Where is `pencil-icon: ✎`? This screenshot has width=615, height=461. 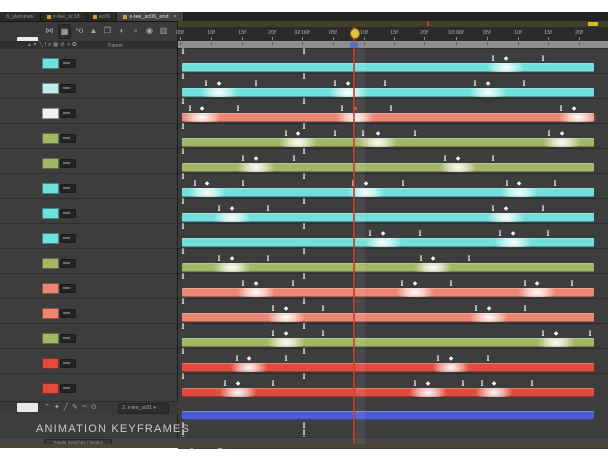
pencil-icon: ✎ is located at coordinates (74, 407).